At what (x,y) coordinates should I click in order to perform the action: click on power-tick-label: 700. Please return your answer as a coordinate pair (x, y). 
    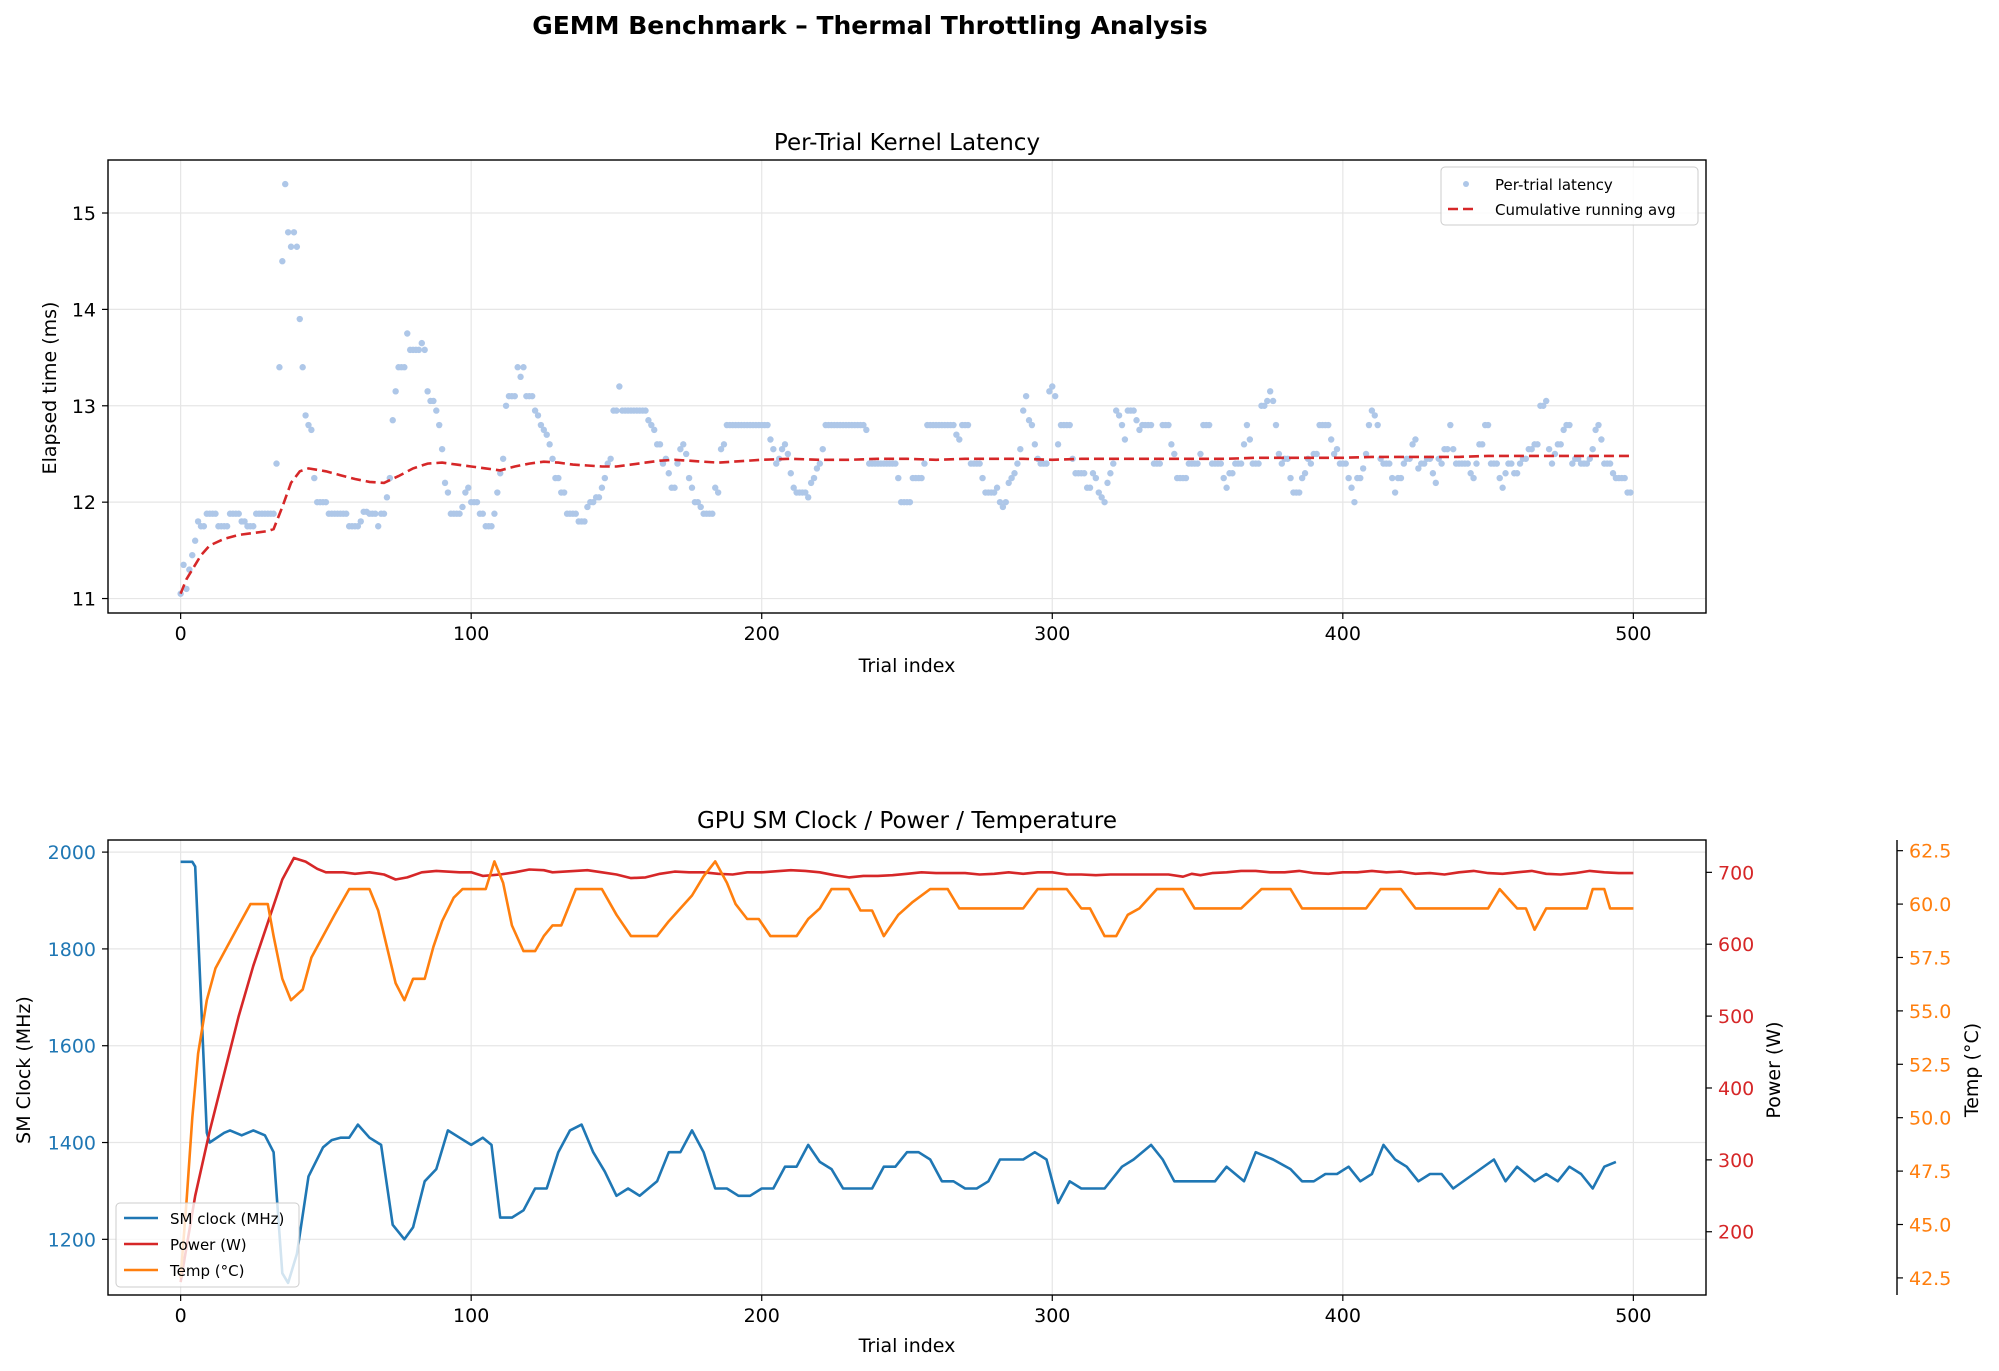
    Looking at the image, I should click on (1736, 873).